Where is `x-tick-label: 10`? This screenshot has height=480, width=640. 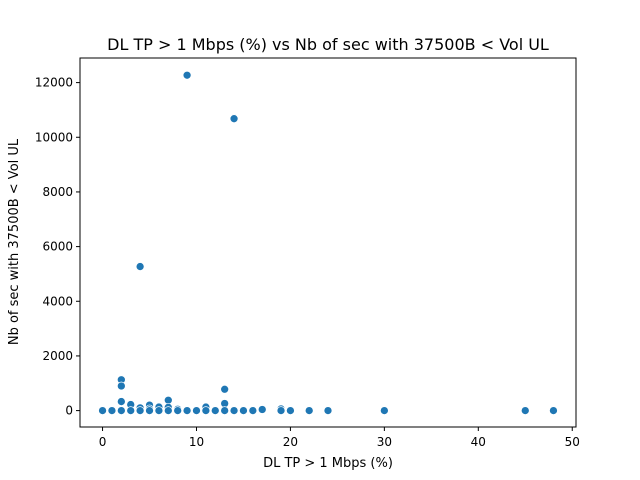 x-tick-label: 10 is located at coordinates (196, 442).